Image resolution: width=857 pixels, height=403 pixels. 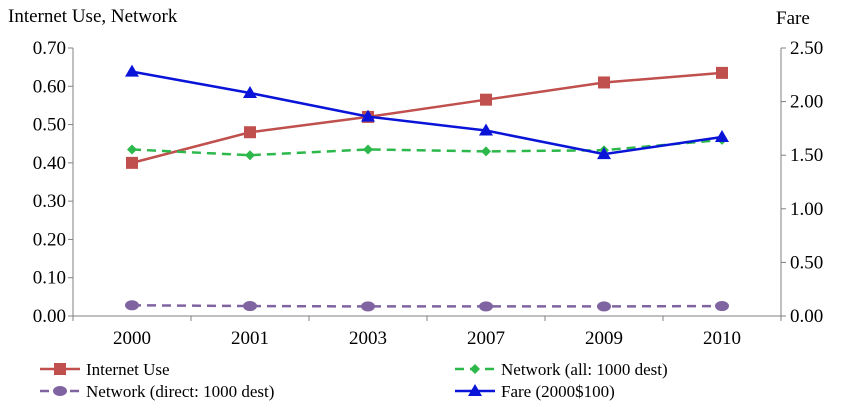 I want to click on right-tick-label: 0.50, so click(x=806, y=262).